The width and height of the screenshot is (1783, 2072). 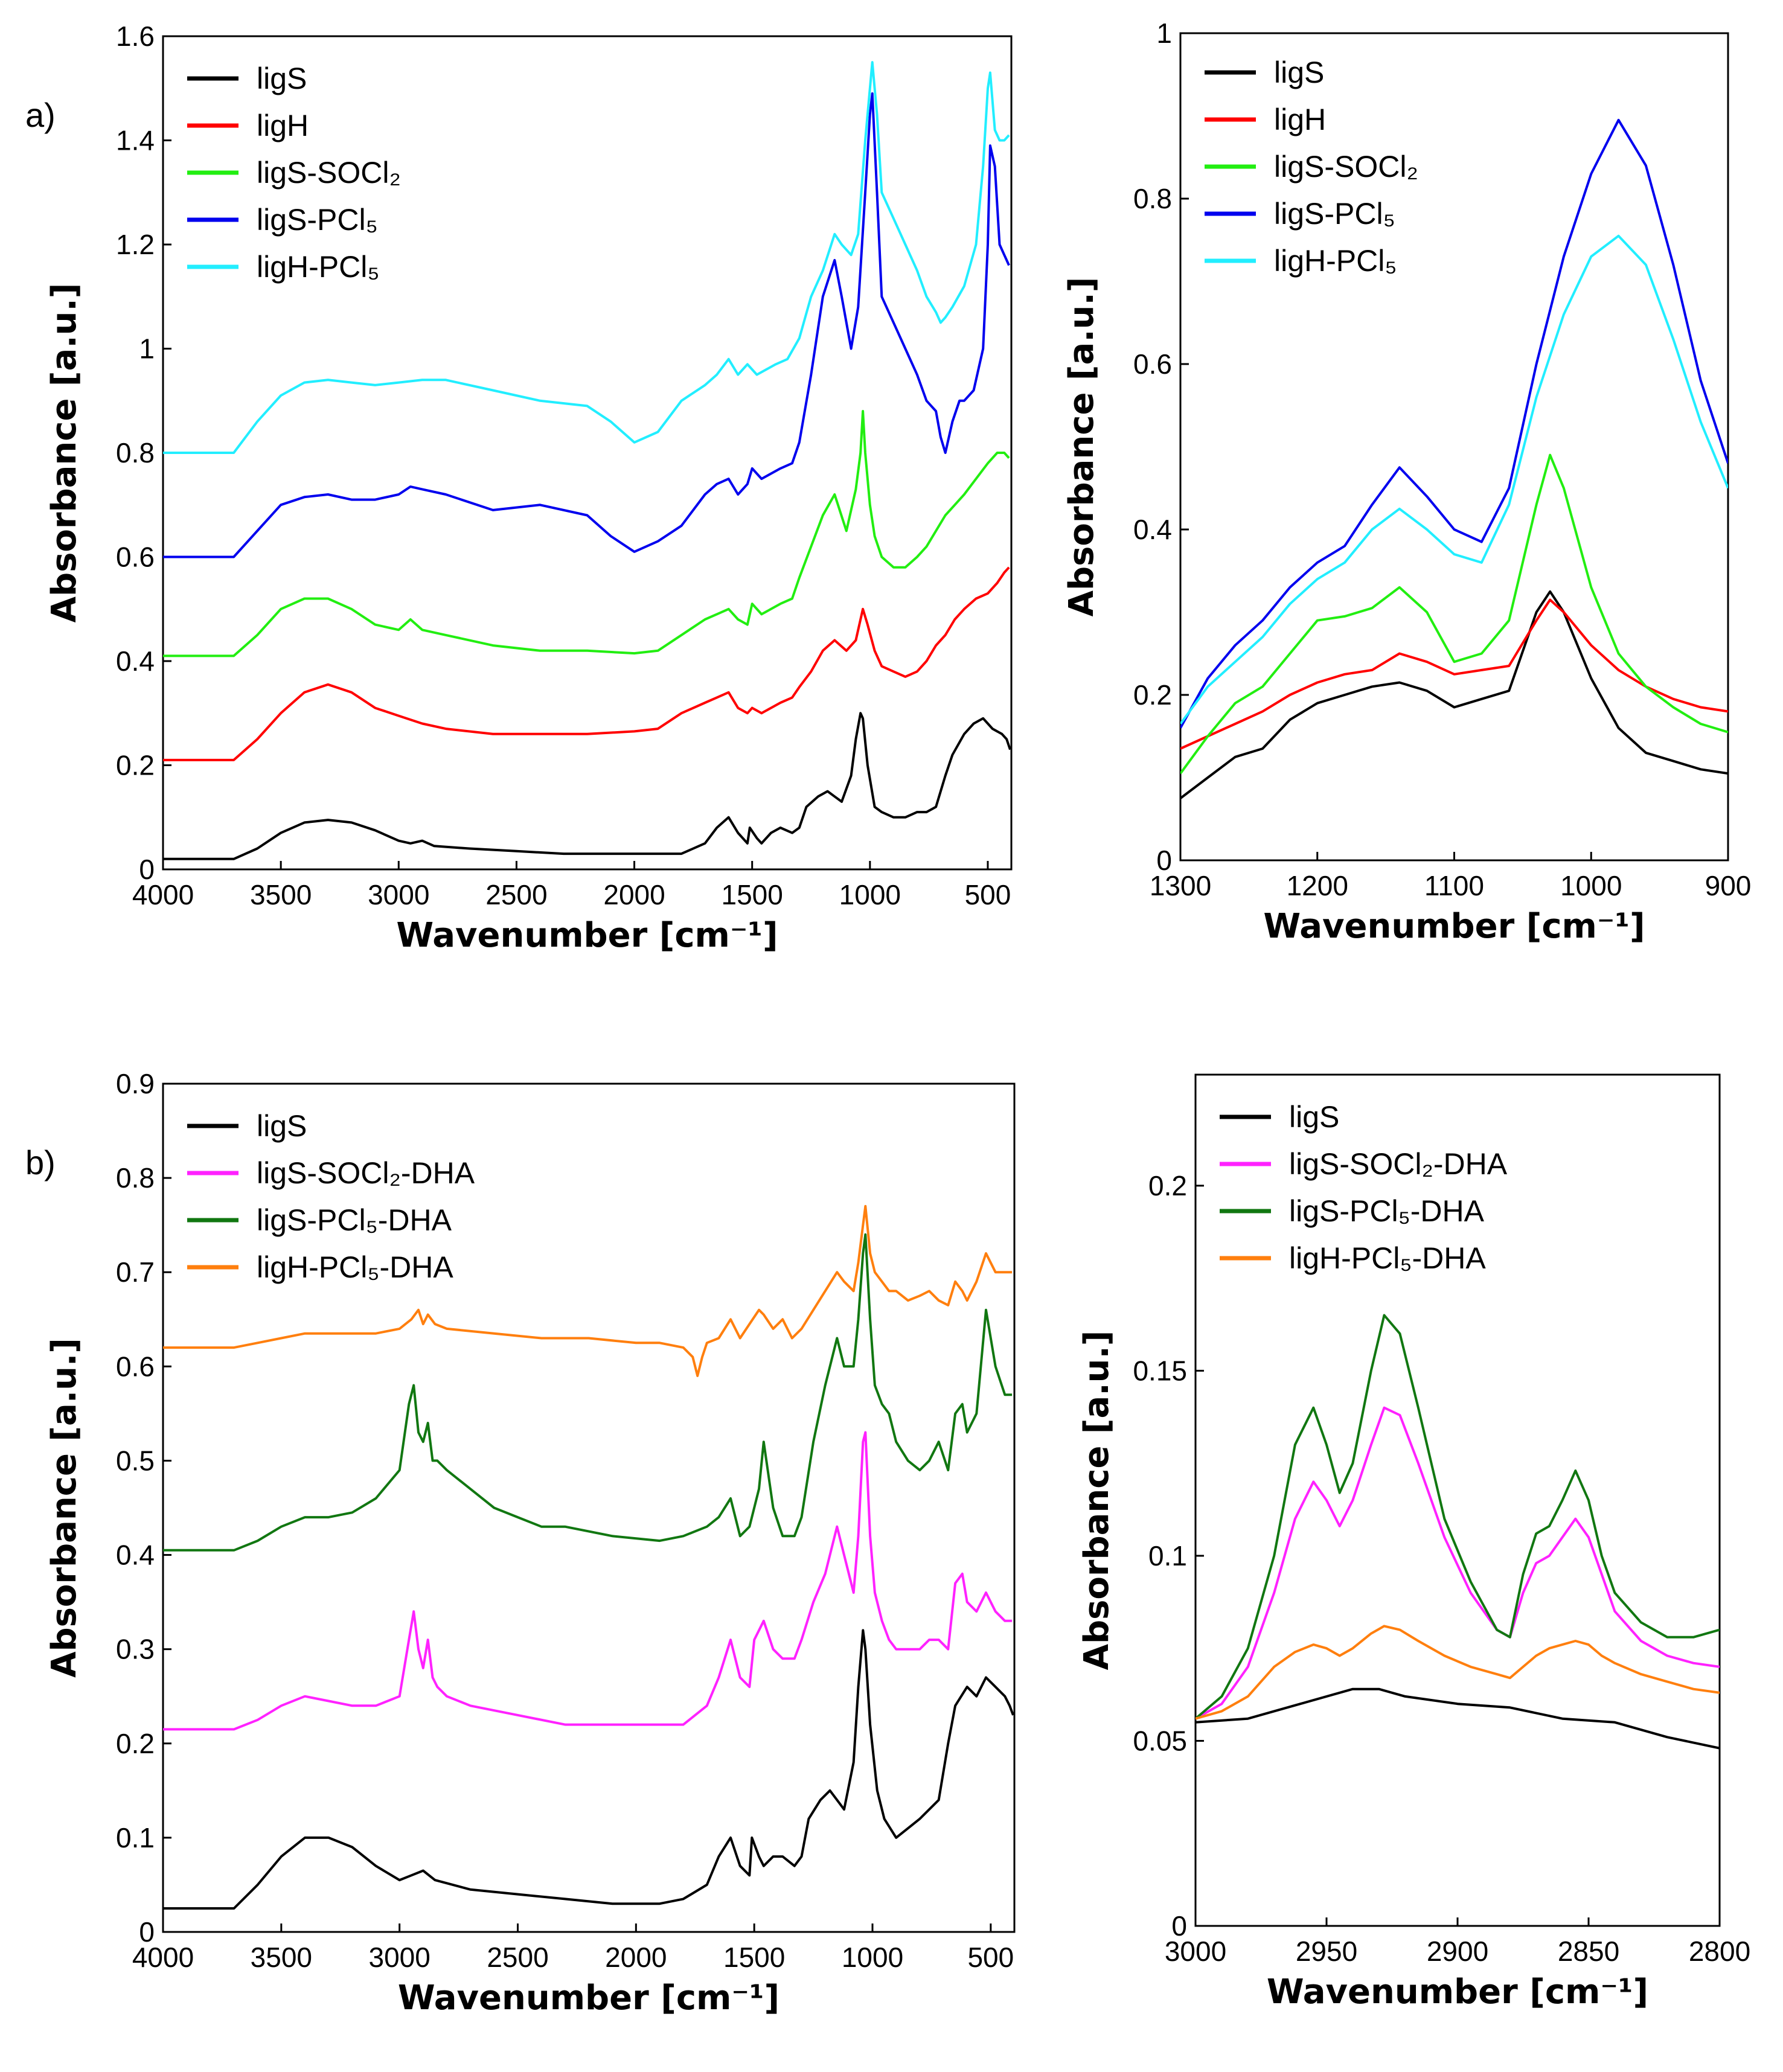 I want to click on y-tick-label: 0.9, so click(x=136, y=1083).